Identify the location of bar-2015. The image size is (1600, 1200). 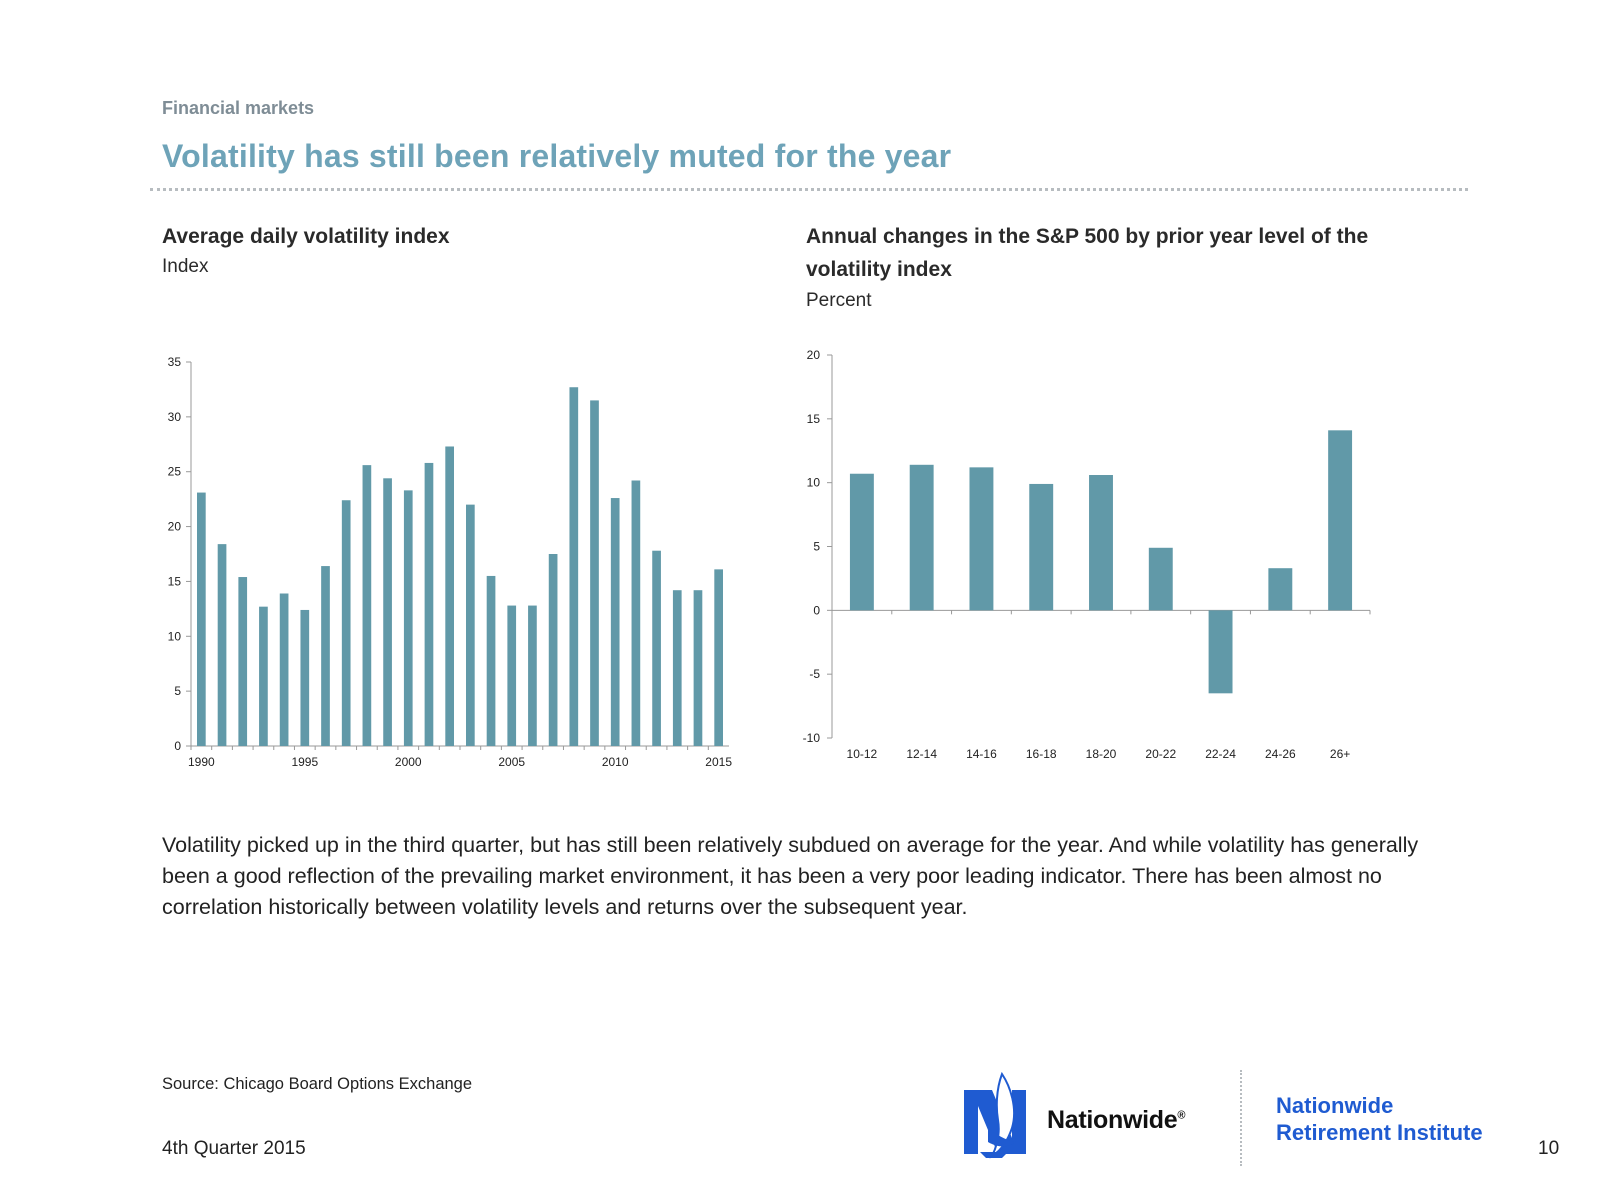
(718, 657).